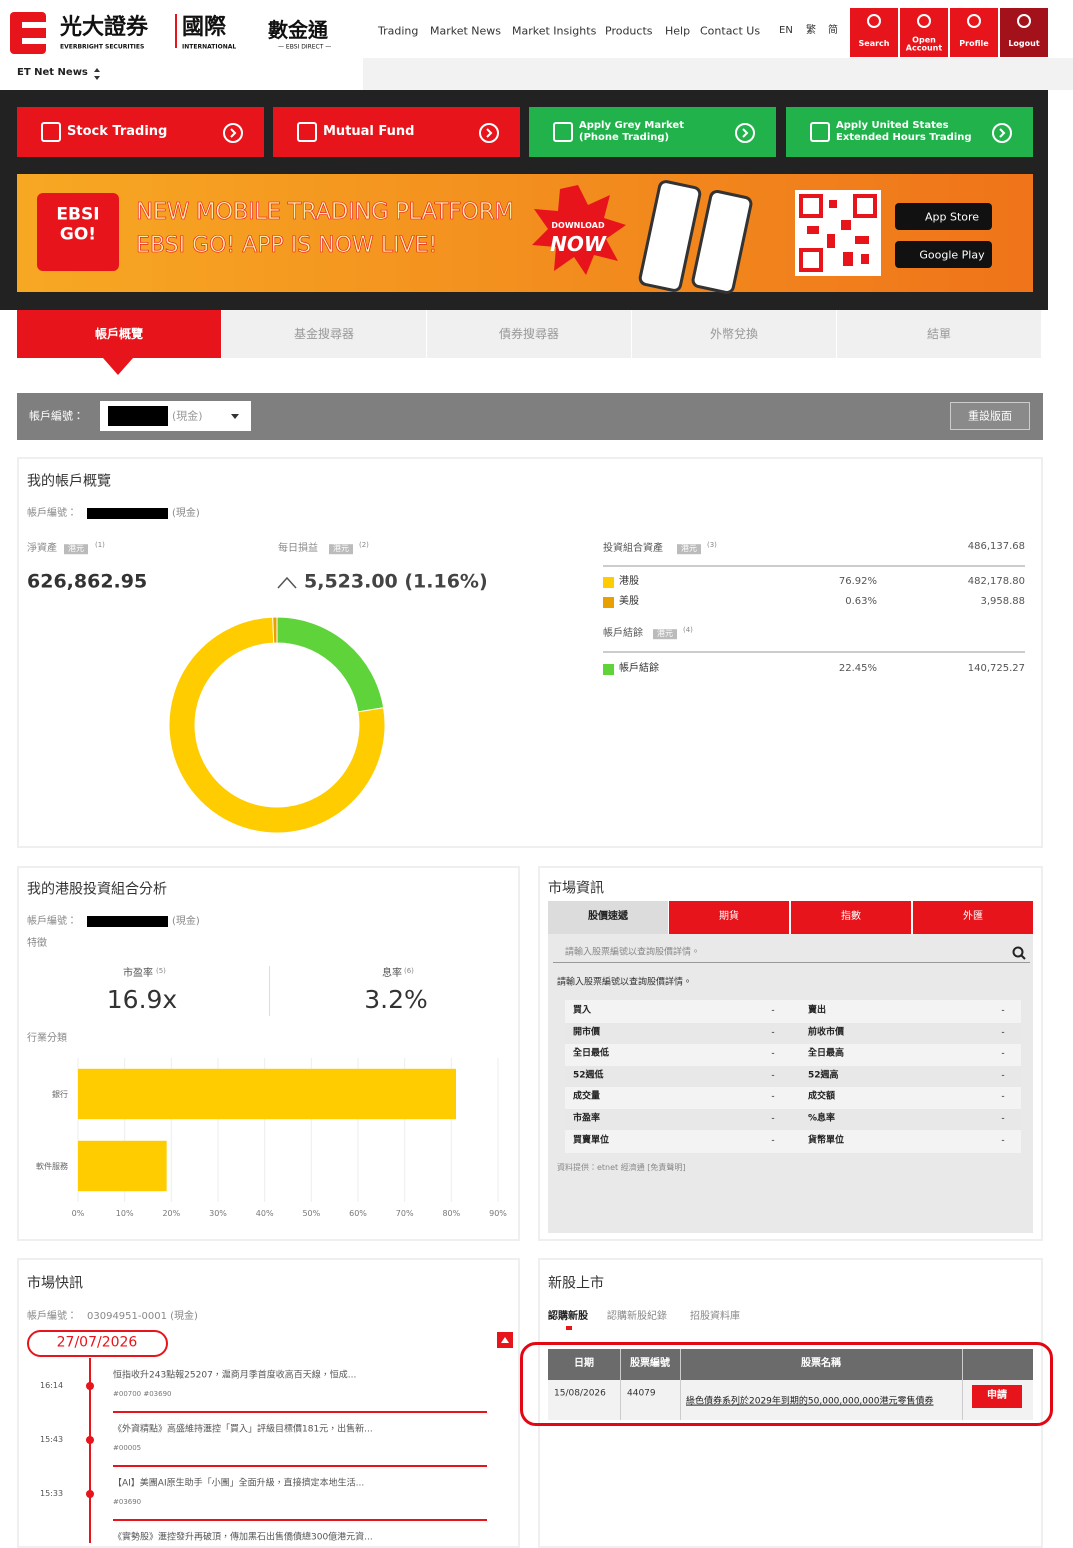 Image resolution: width=1073 pixels, height=1548 pixels. Describe the element at coordinates (678, 31) in the screenshot. I see `nav-link: Help` at that location.